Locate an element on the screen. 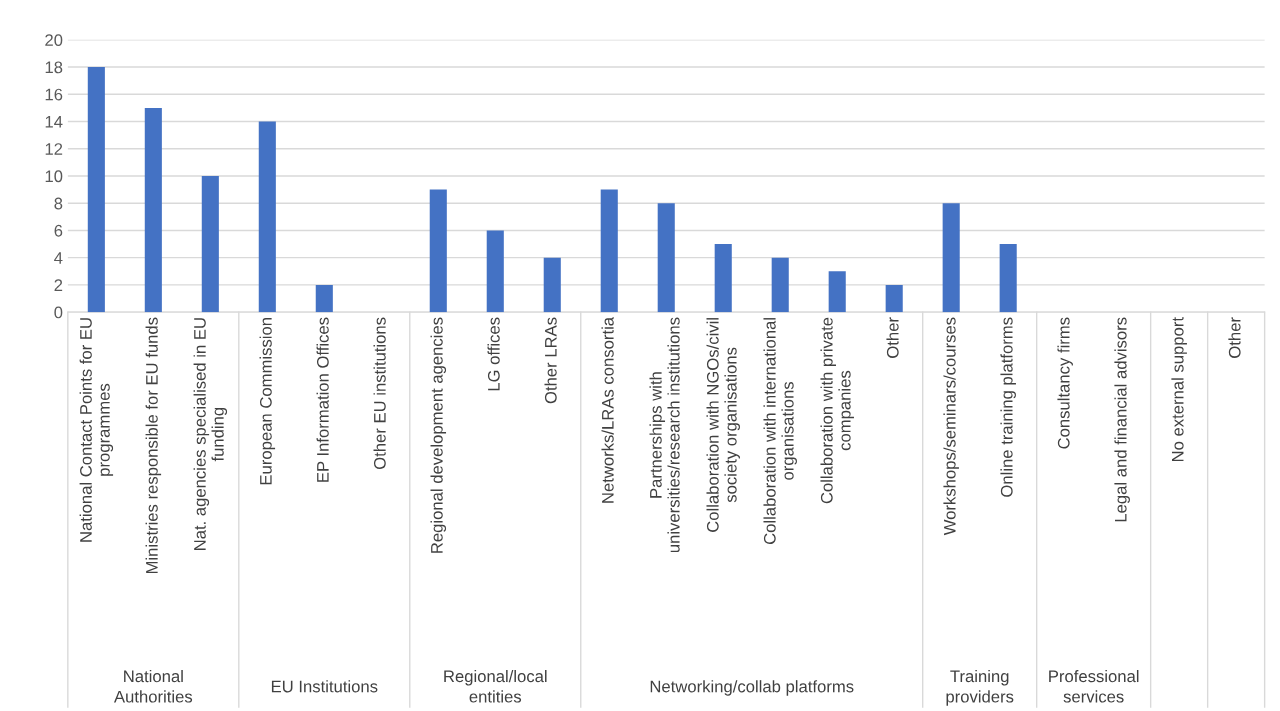 This screenshot has width=1280, height=711. x-tick-label: Legal and financial advisors is located at coordinates (1122, 419).